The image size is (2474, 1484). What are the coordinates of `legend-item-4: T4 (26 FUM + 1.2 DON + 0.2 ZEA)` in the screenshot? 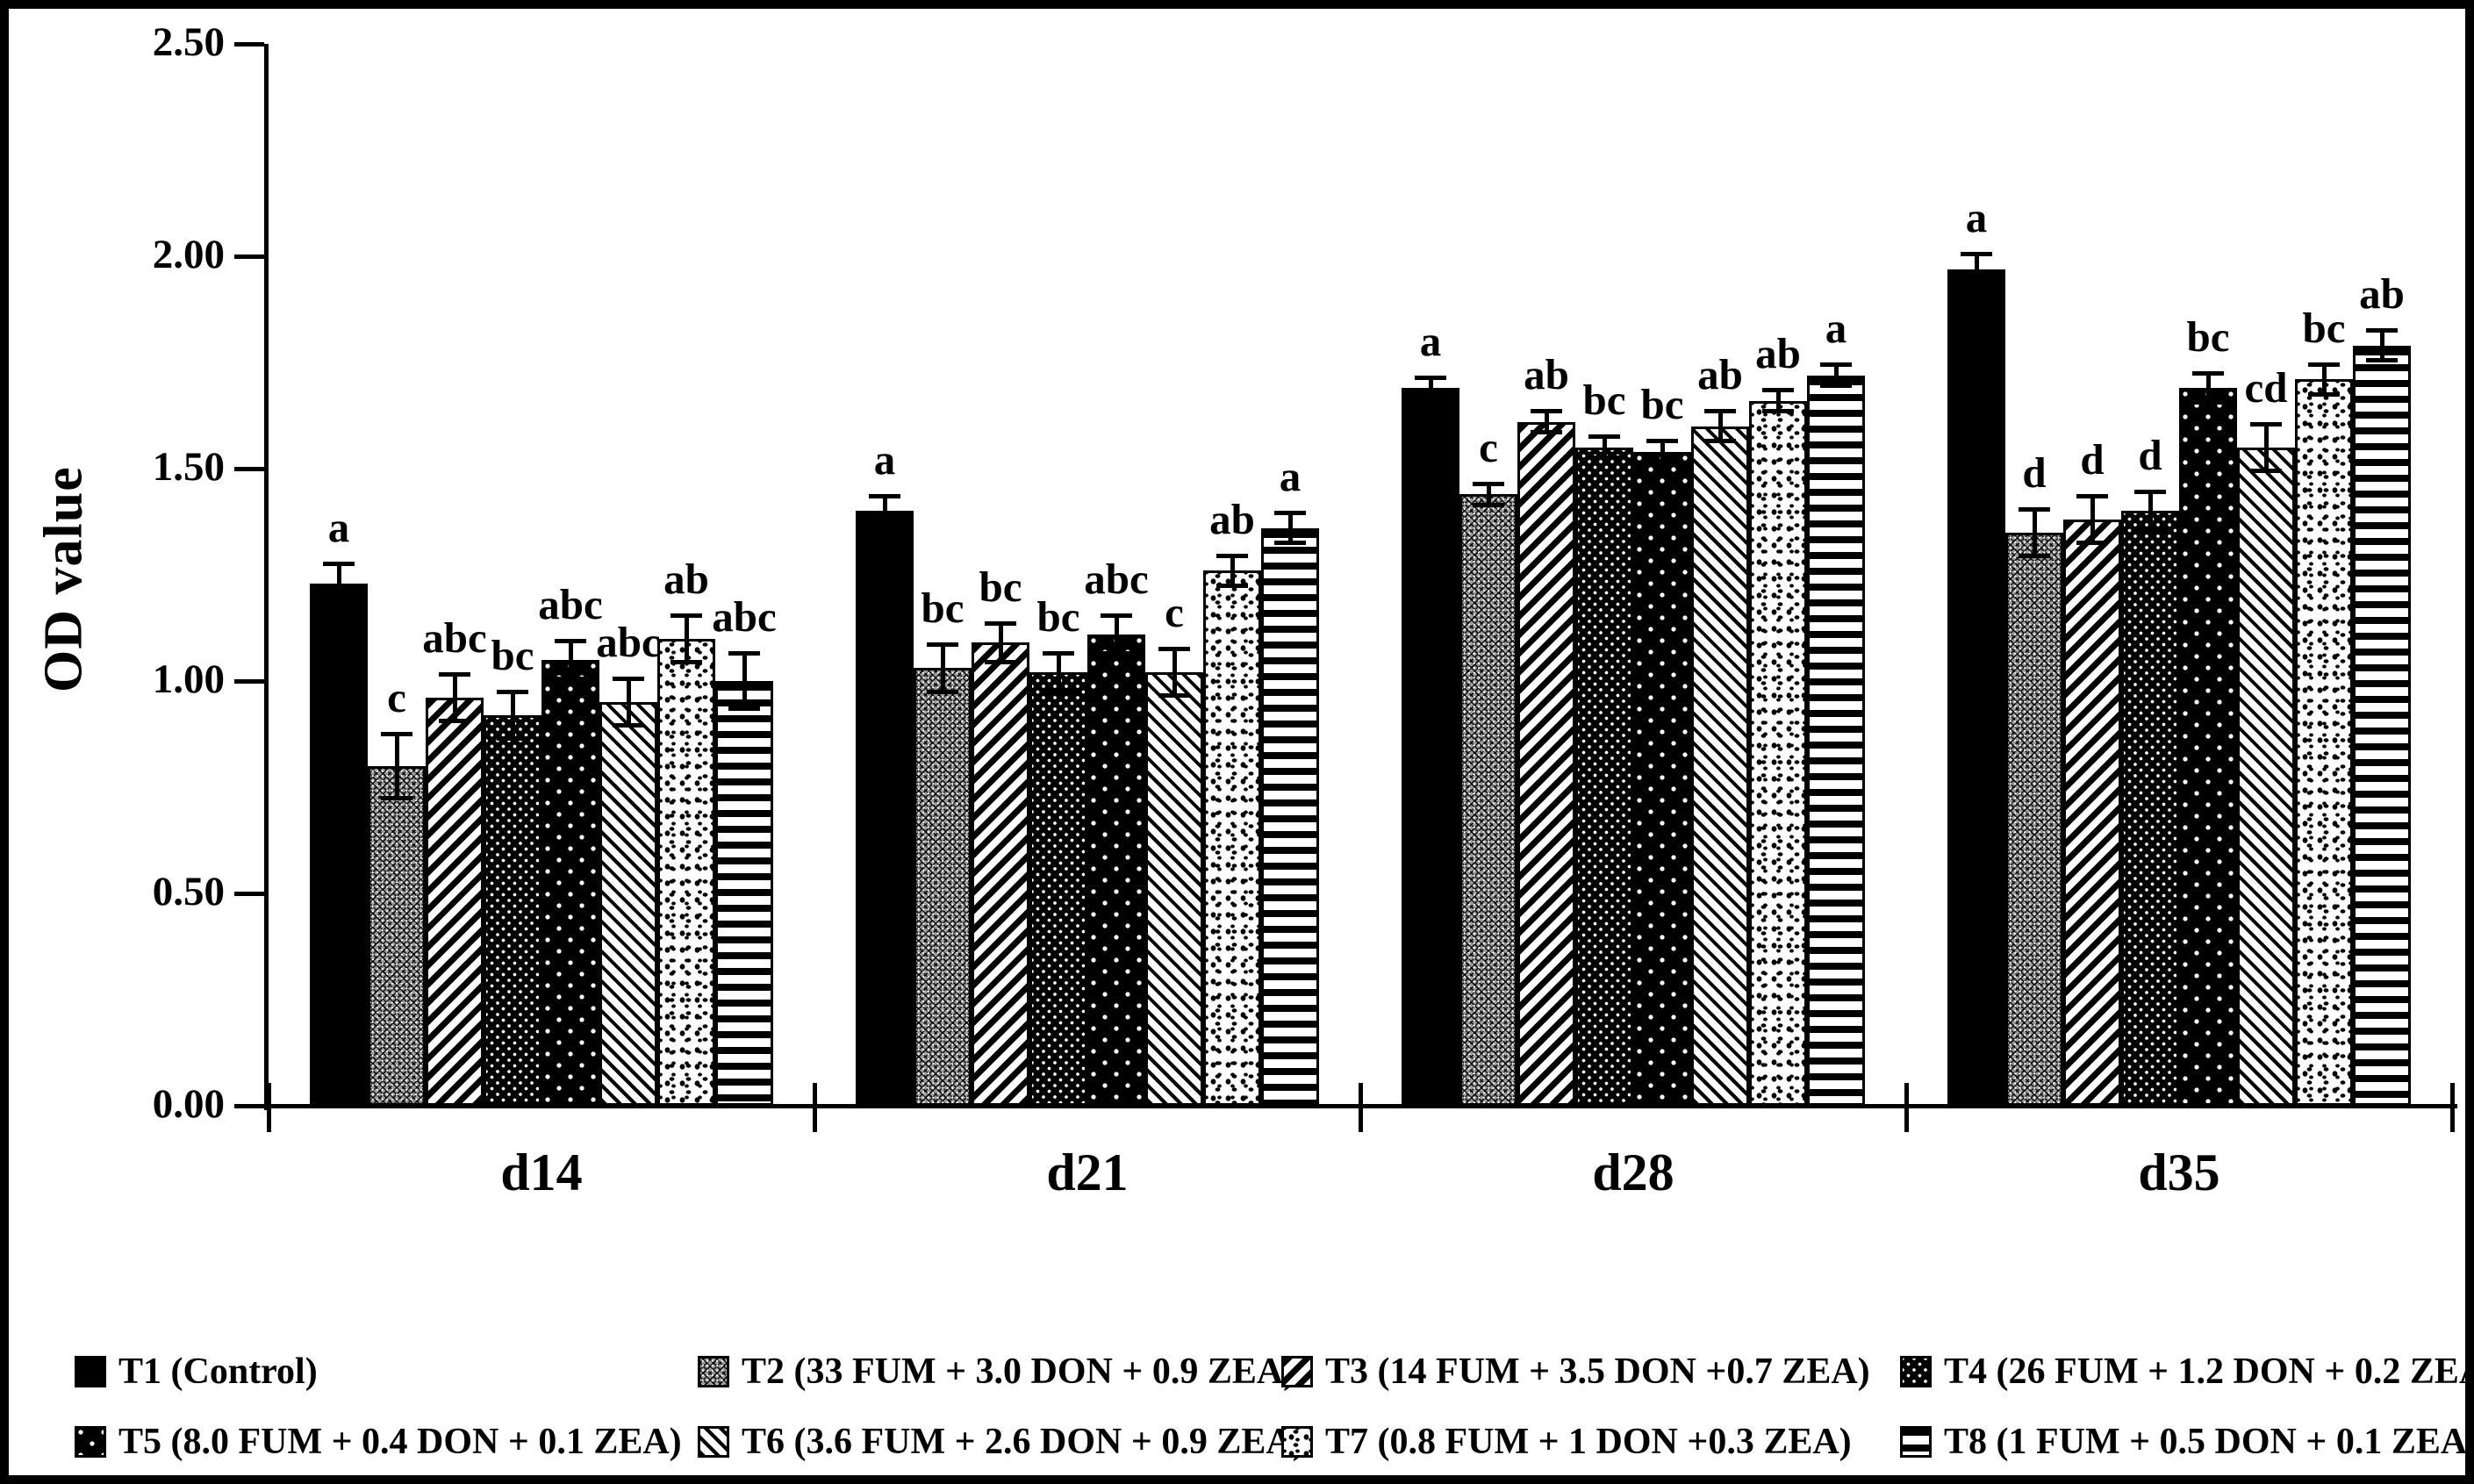 It's located at (2187, 1371).